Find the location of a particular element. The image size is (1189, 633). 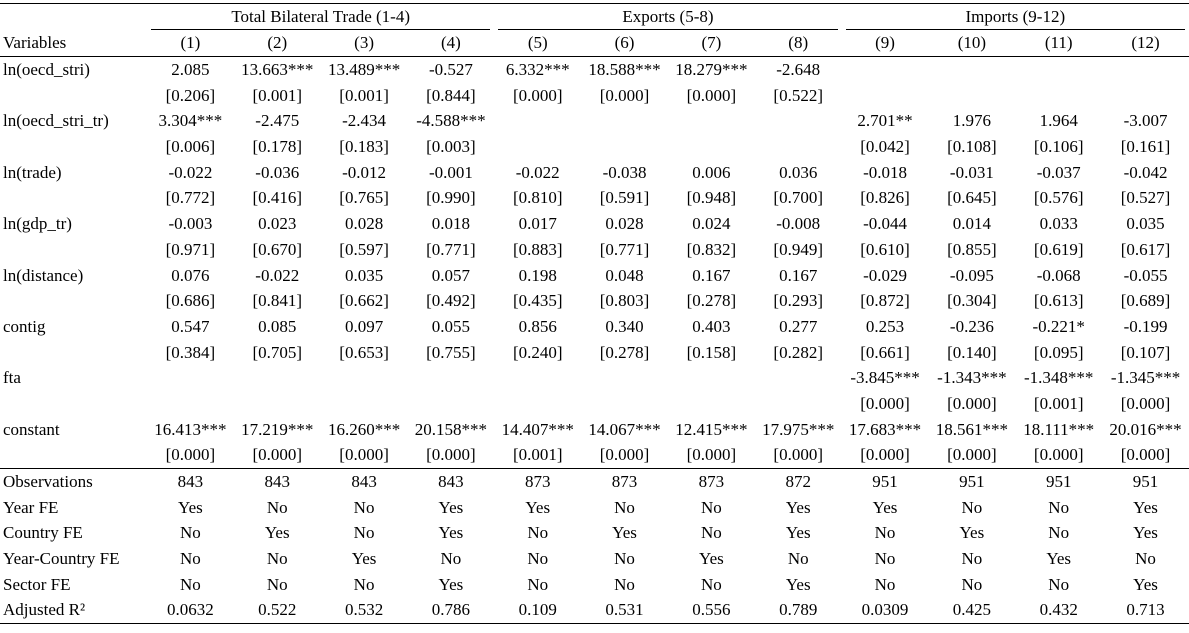

coefficient: 0.167 is located at coordinates (798, 275).